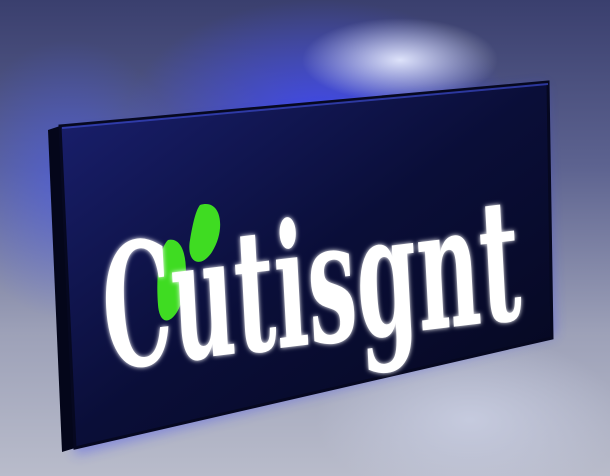 Image resolution: width=610 pixels, height=476 pixels. Describe the element at coordinates (61, 289) in the screenshot. I see `sign-panel-edge` at that location.